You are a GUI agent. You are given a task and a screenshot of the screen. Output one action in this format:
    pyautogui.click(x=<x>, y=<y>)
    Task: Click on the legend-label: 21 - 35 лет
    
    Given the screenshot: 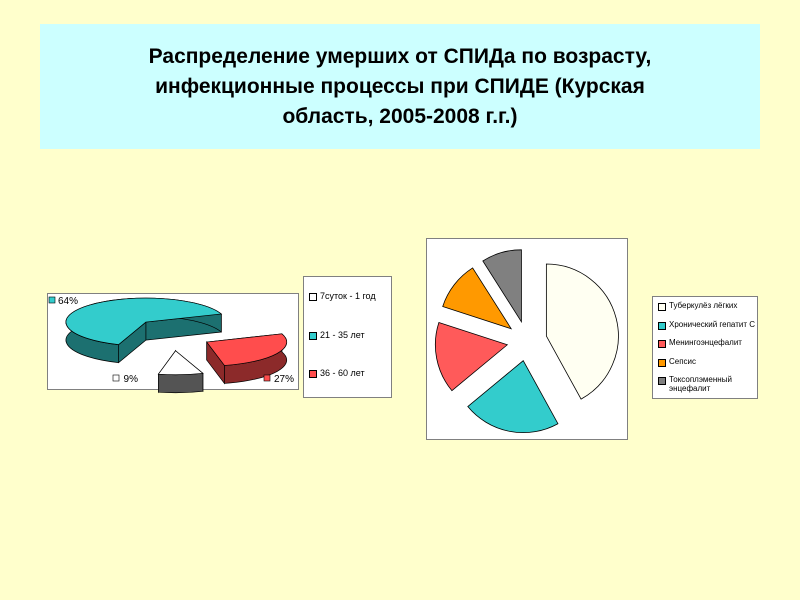 What is the action you would take?
    pyautogui.click(x=342, y=335)
    